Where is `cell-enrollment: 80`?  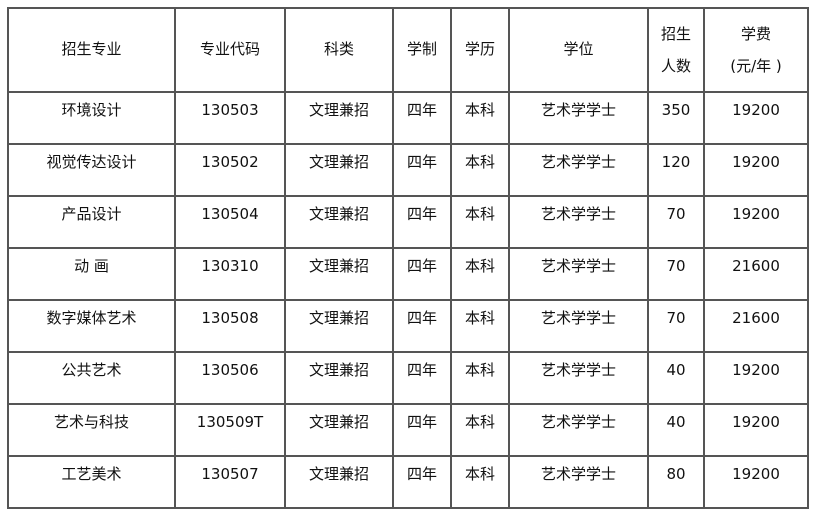
cell-enrollment: 80 is located at coordinates (676, 482).